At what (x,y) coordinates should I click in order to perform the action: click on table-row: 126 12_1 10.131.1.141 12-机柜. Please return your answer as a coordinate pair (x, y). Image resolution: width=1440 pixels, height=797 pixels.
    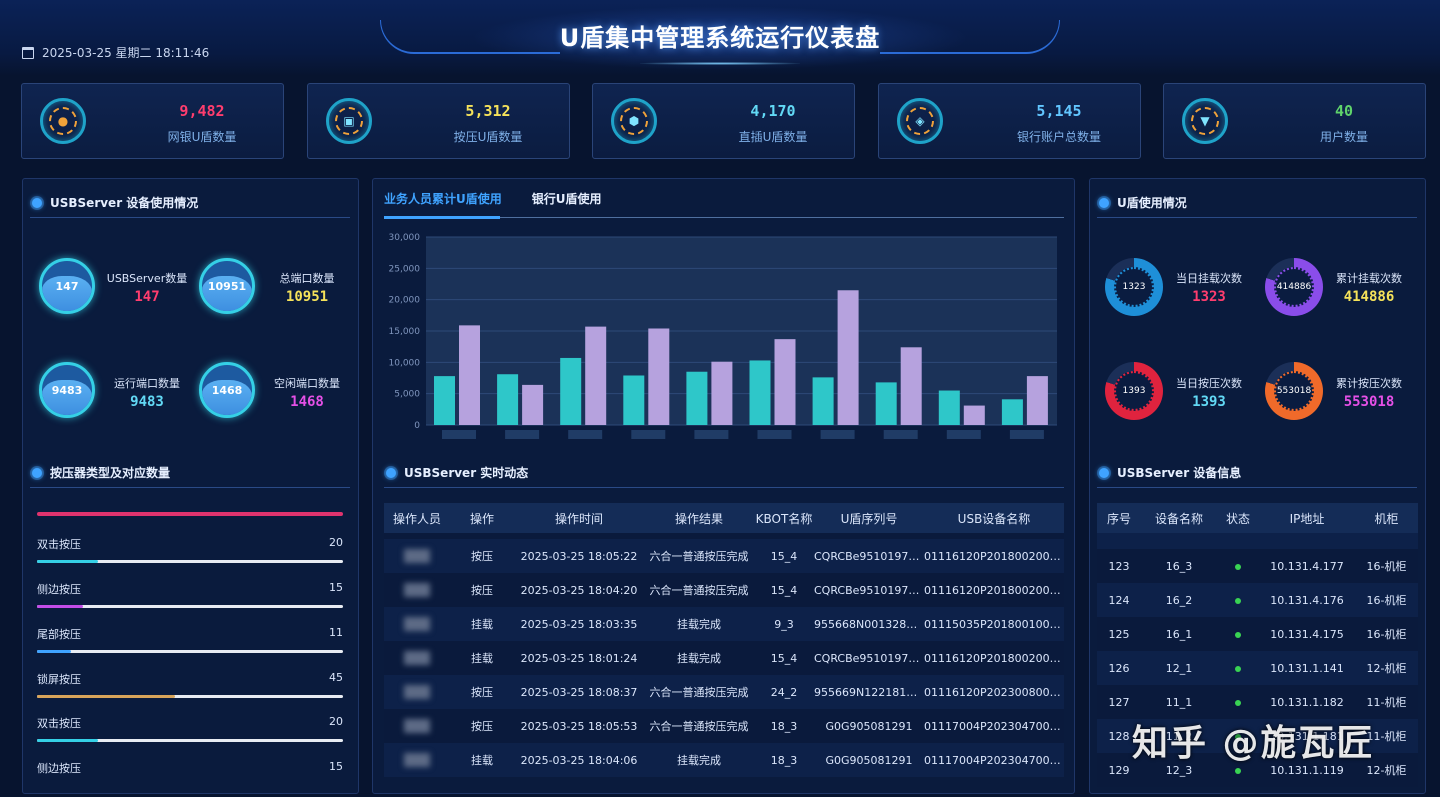
    Looking at the image, I should click on (1257, 668).